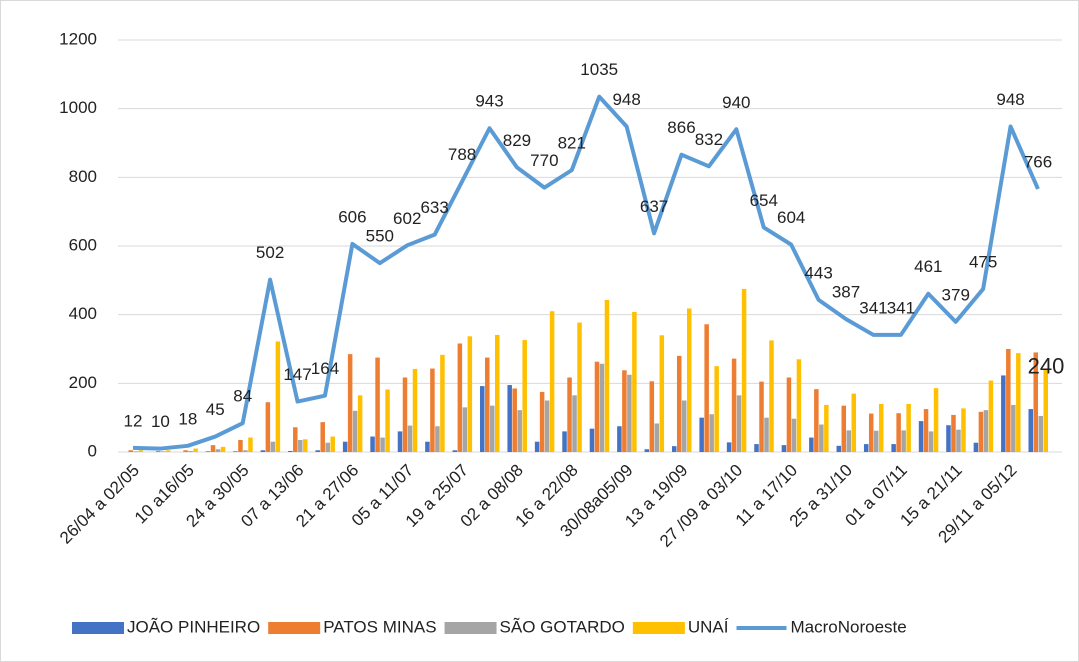  What do you see at coordinates (983, 261) in the screenshot?
I see `data-label: 475` at bounding box center [983, 261].